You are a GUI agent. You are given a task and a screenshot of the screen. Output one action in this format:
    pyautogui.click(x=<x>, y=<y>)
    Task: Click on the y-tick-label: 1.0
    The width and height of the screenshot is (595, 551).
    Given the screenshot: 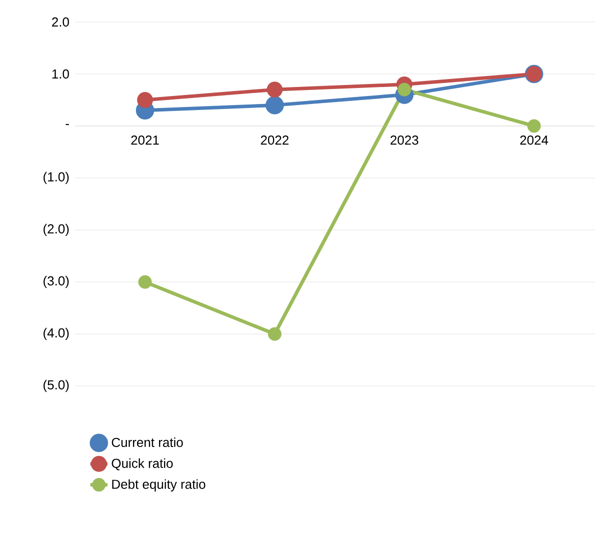 What is the action you would take?
    pyautogui.click(x=60, y=74)
    